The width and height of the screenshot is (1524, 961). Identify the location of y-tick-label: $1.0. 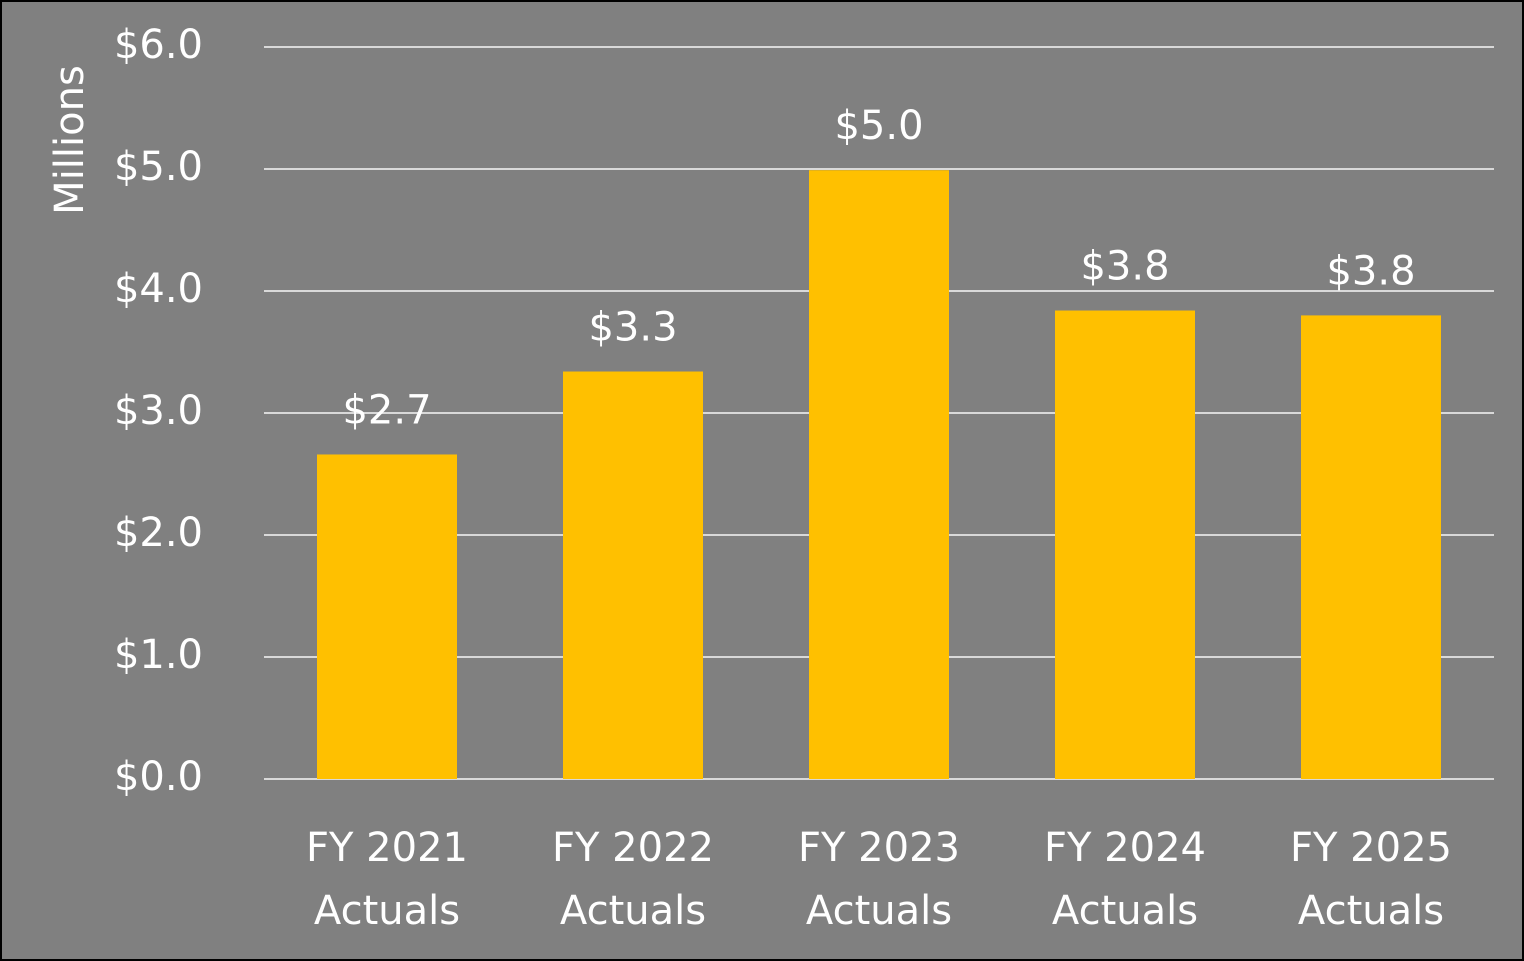
(158, 655).